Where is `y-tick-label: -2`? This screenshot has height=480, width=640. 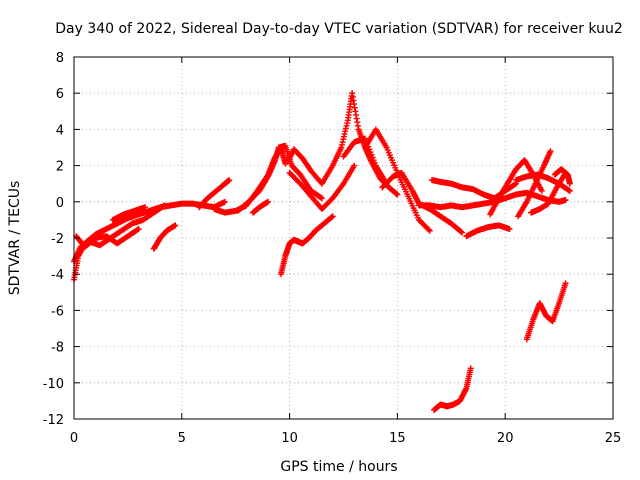
y-tick-label: -2 is located at coordinates (57, 239).